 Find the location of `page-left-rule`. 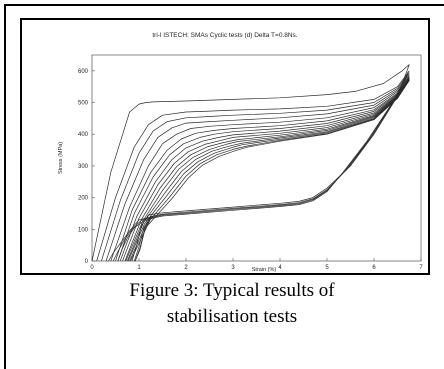

page-left-rule is located at coordinates (5, 186).